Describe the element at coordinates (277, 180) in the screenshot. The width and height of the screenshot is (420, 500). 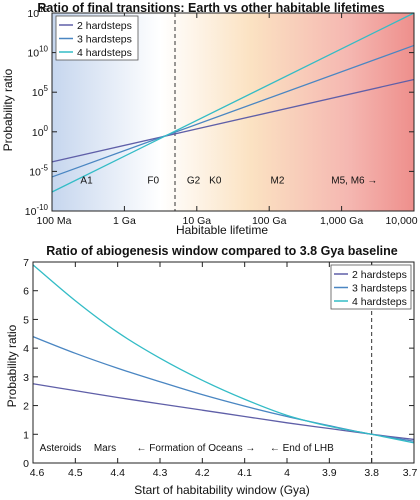
I see `chart-1-annotation: M2` at that location.